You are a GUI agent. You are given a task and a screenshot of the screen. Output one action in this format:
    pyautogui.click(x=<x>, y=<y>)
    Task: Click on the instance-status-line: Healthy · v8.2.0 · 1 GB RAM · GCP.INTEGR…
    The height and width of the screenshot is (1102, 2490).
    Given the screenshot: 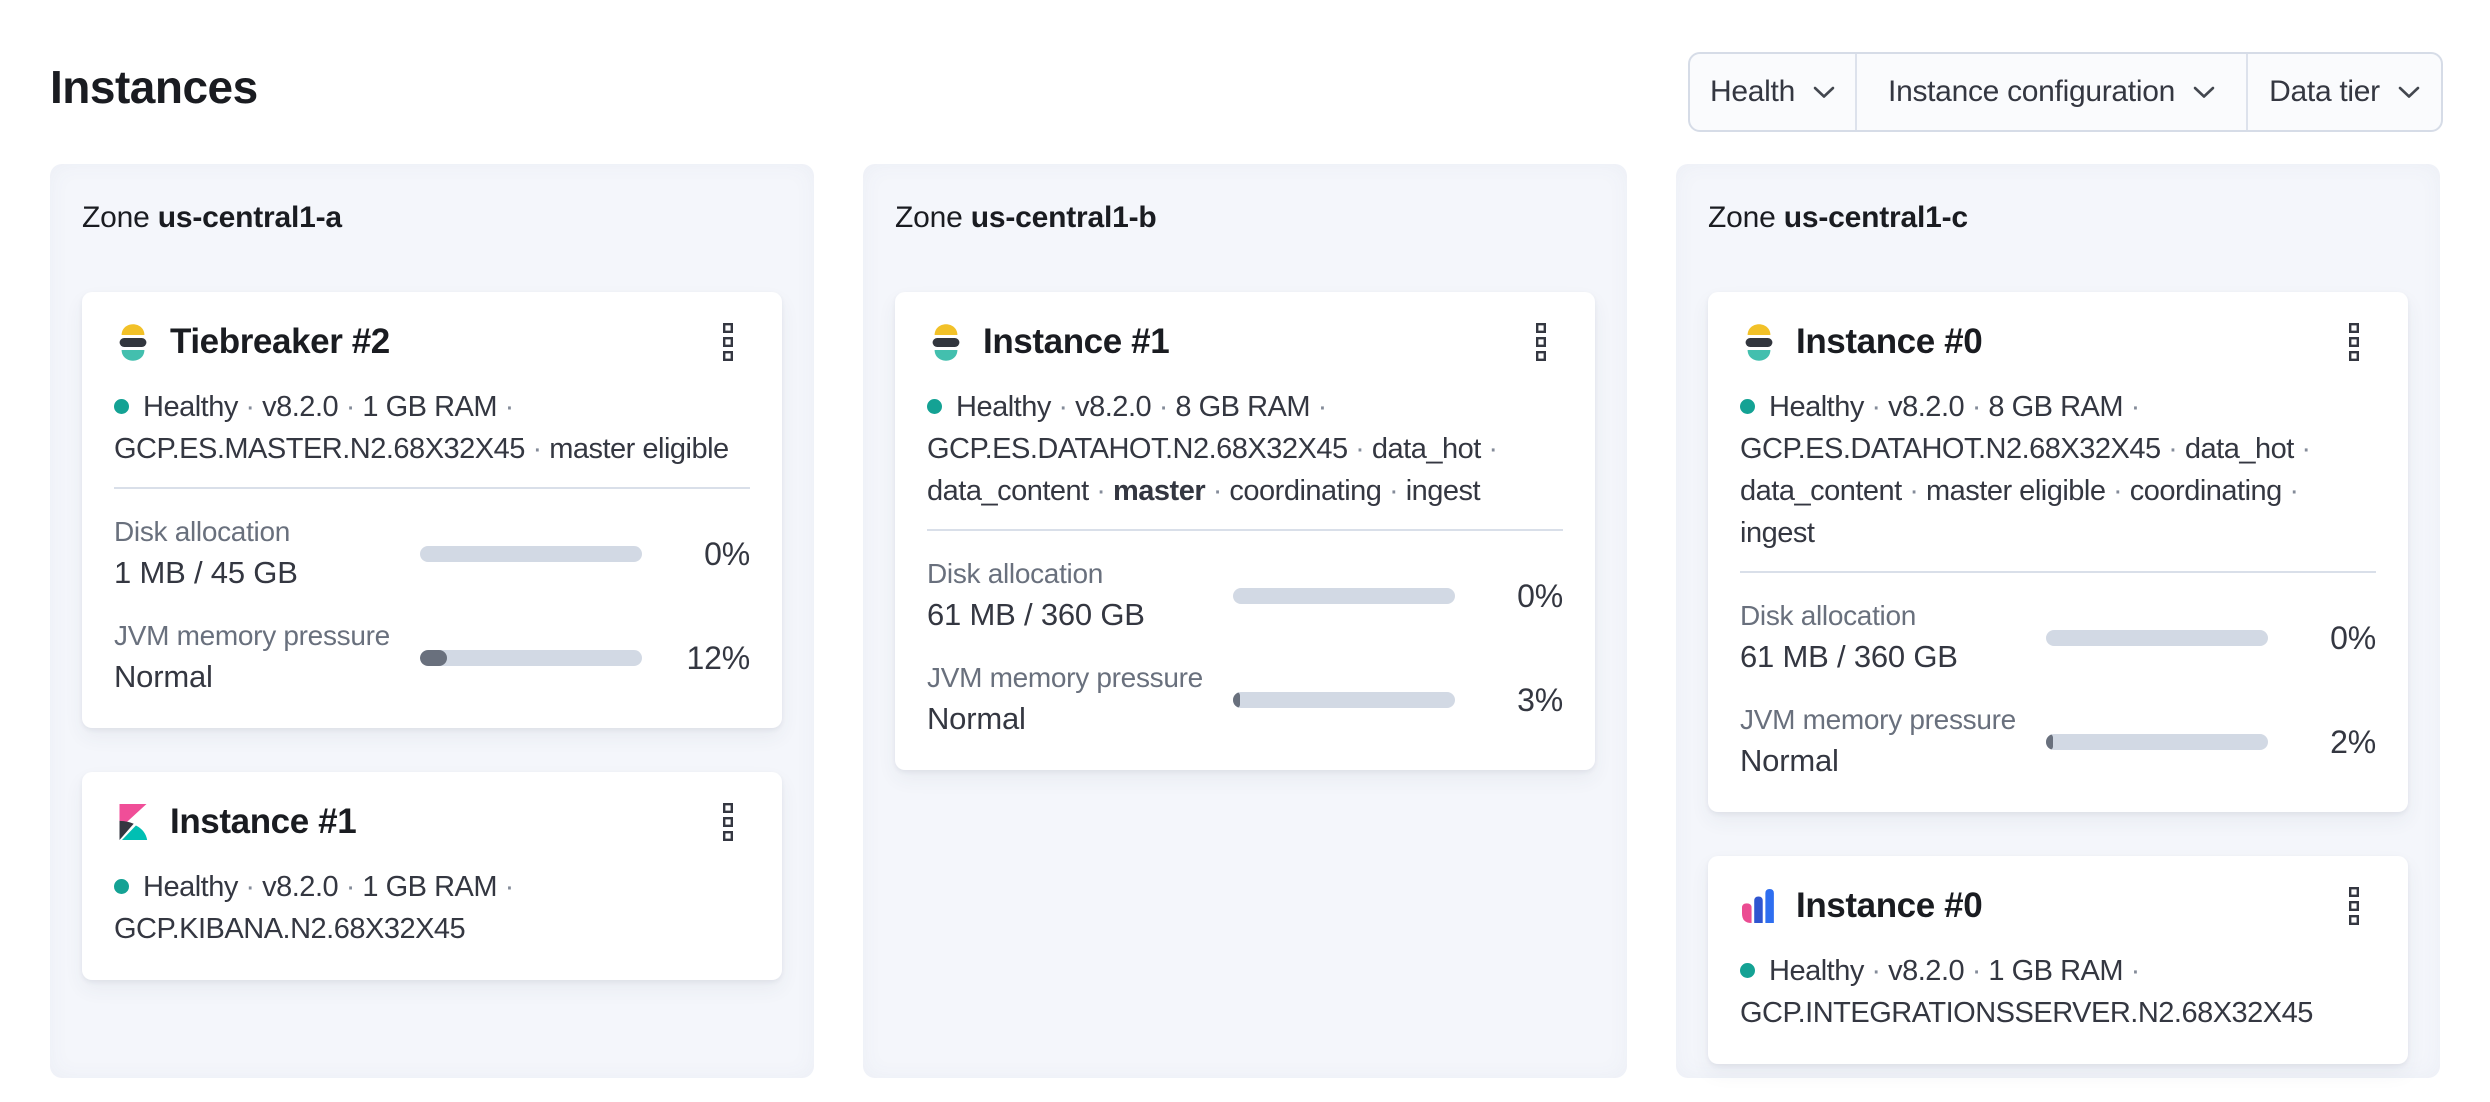 What is the action you would take?
    pyautogui.click(x=2058, y=992)
    